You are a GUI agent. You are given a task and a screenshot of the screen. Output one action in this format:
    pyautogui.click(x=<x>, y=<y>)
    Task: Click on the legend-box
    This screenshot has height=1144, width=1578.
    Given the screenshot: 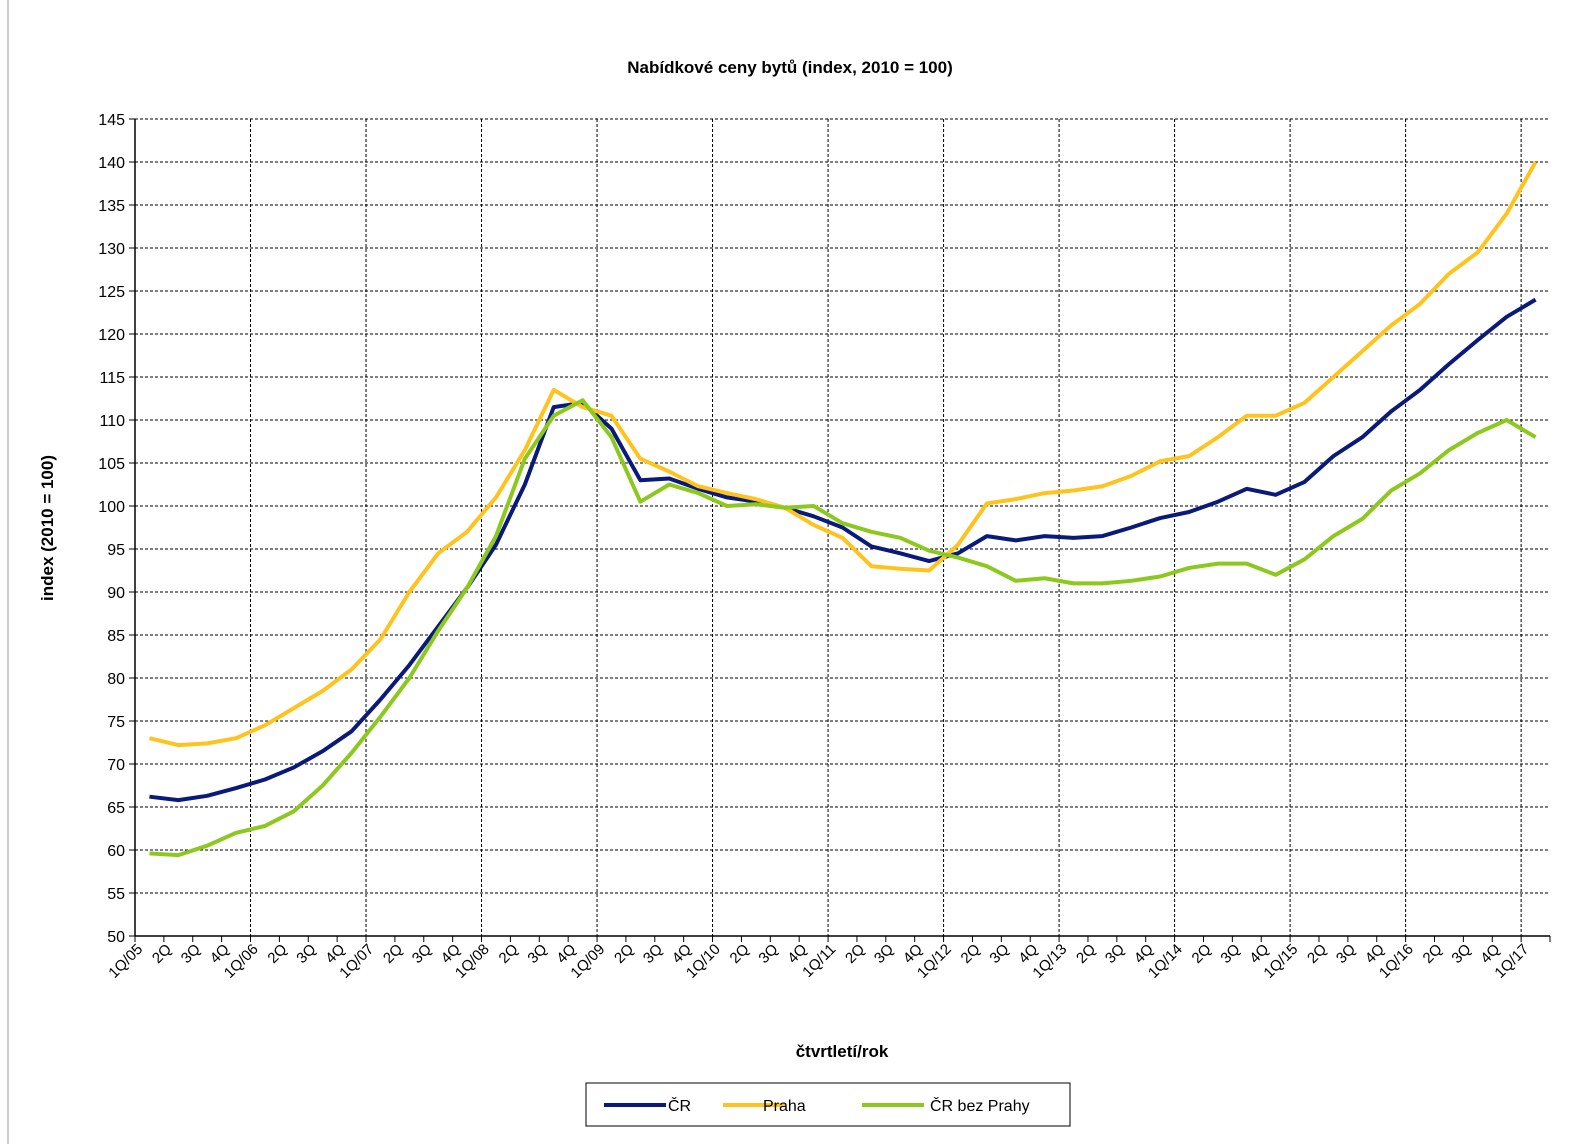 What is the action you would take?
    pyautogui.click(x=828, y=1104)
    